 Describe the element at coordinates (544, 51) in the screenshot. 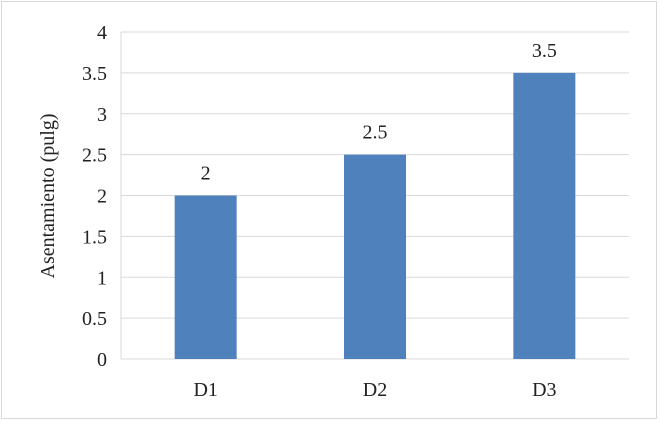

I see `data-label: 3.5` at that location.